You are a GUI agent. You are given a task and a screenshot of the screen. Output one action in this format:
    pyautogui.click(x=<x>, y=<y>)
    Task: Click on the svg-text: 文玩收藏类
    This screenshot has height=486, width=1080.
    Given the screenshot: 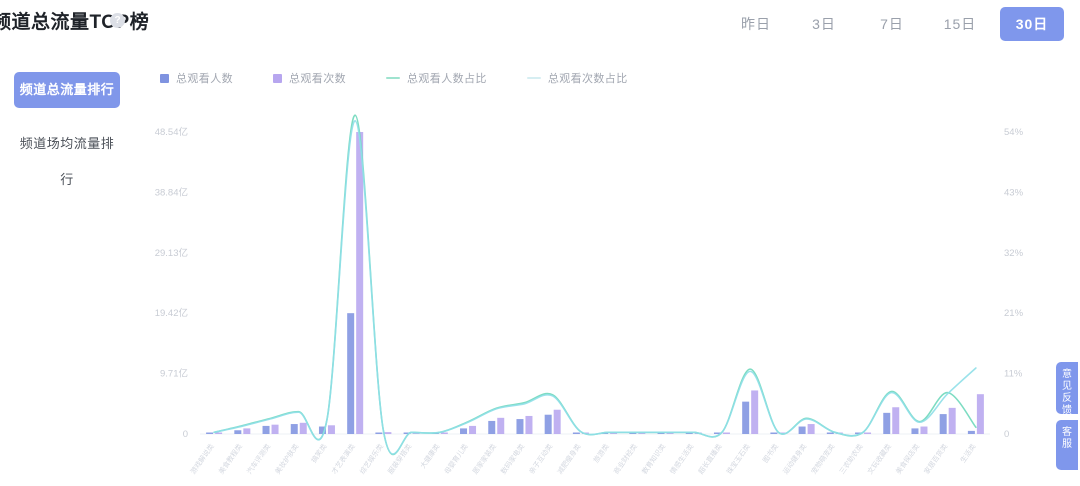 What is the action you would take?
    pyautogui.click(x=878, y=459)
    